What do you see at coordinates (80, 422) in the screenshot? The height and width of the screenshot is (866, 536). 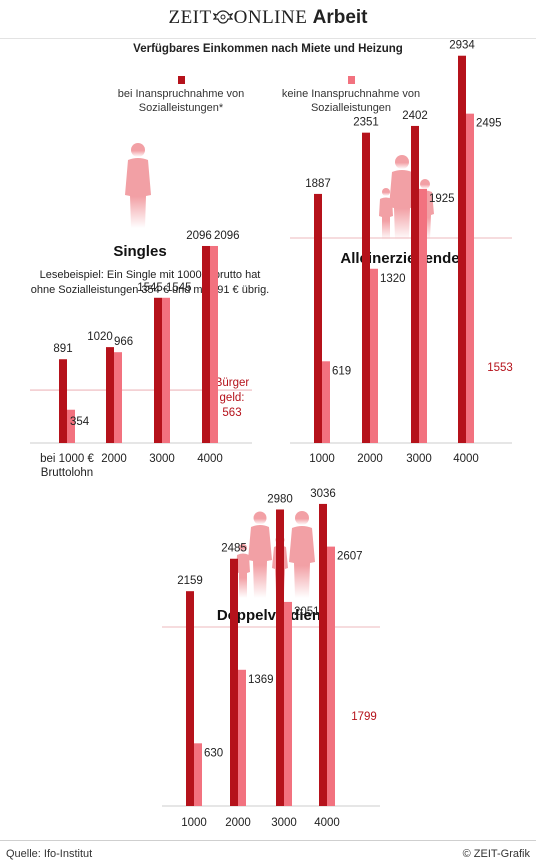 I see `singles-value-label-without-1: 354` at bounding box center [80, 422].